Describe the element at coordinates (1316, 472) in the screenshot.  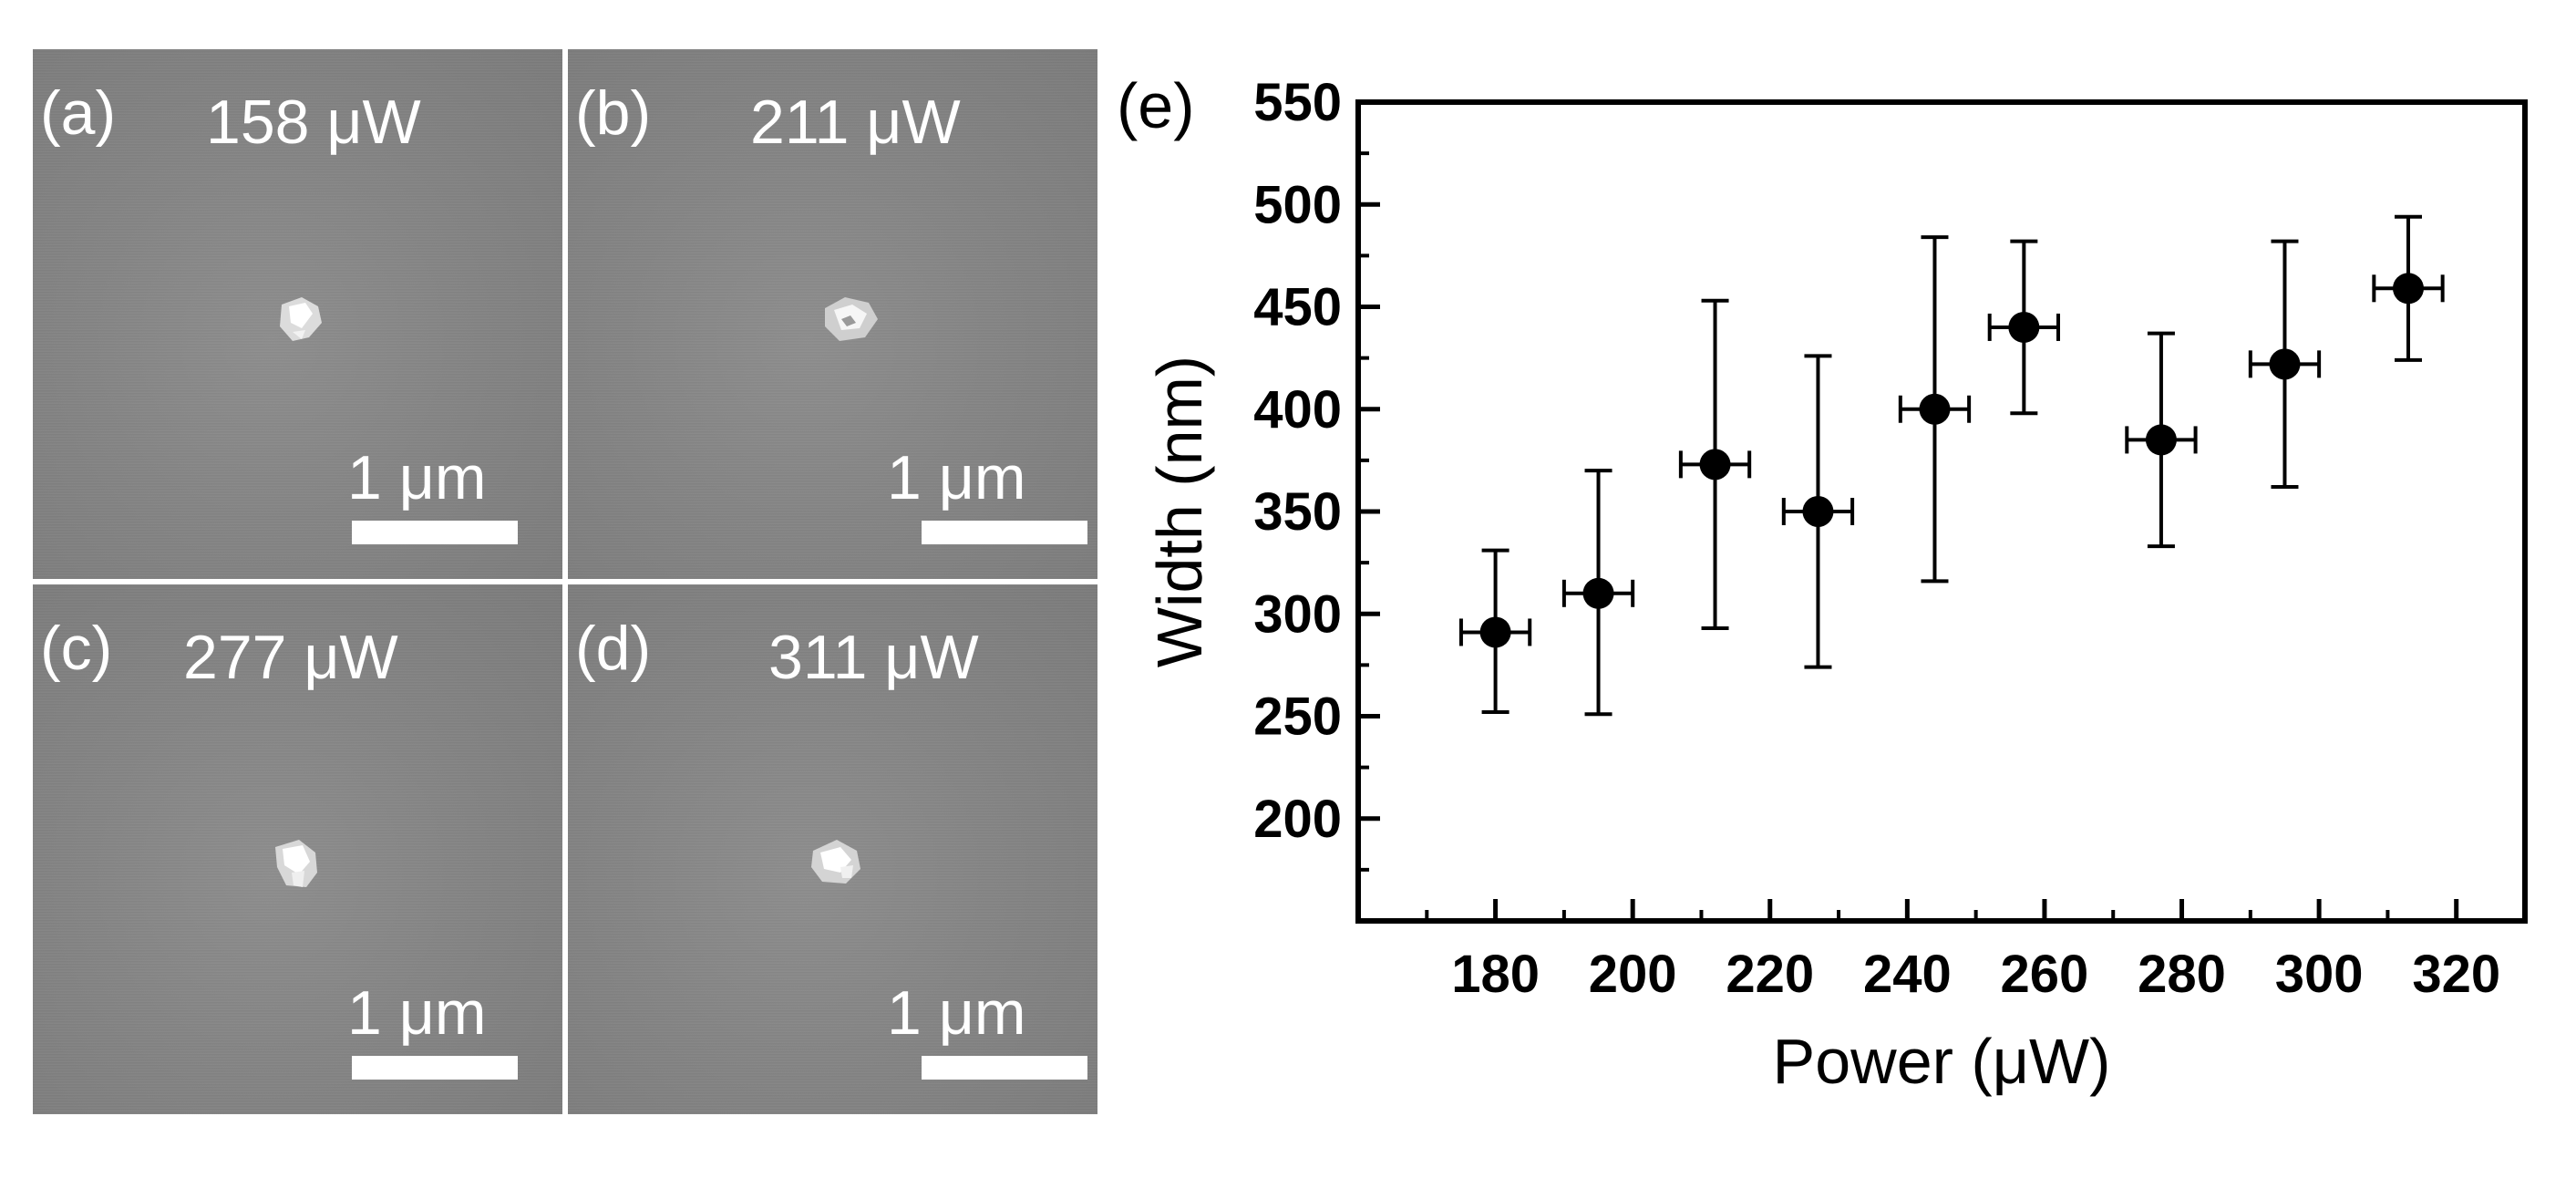
I see `y-axis-ticks: 200 250 300 350 400 450 500 550` at that location.